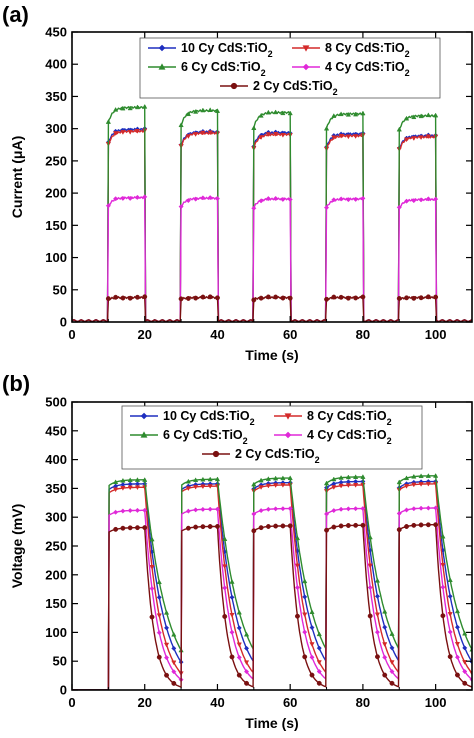 This screenshot has width=474, height=738. I want to click on legend-label-1: 8 Cy CdS:TiO2, so click(367, 50).